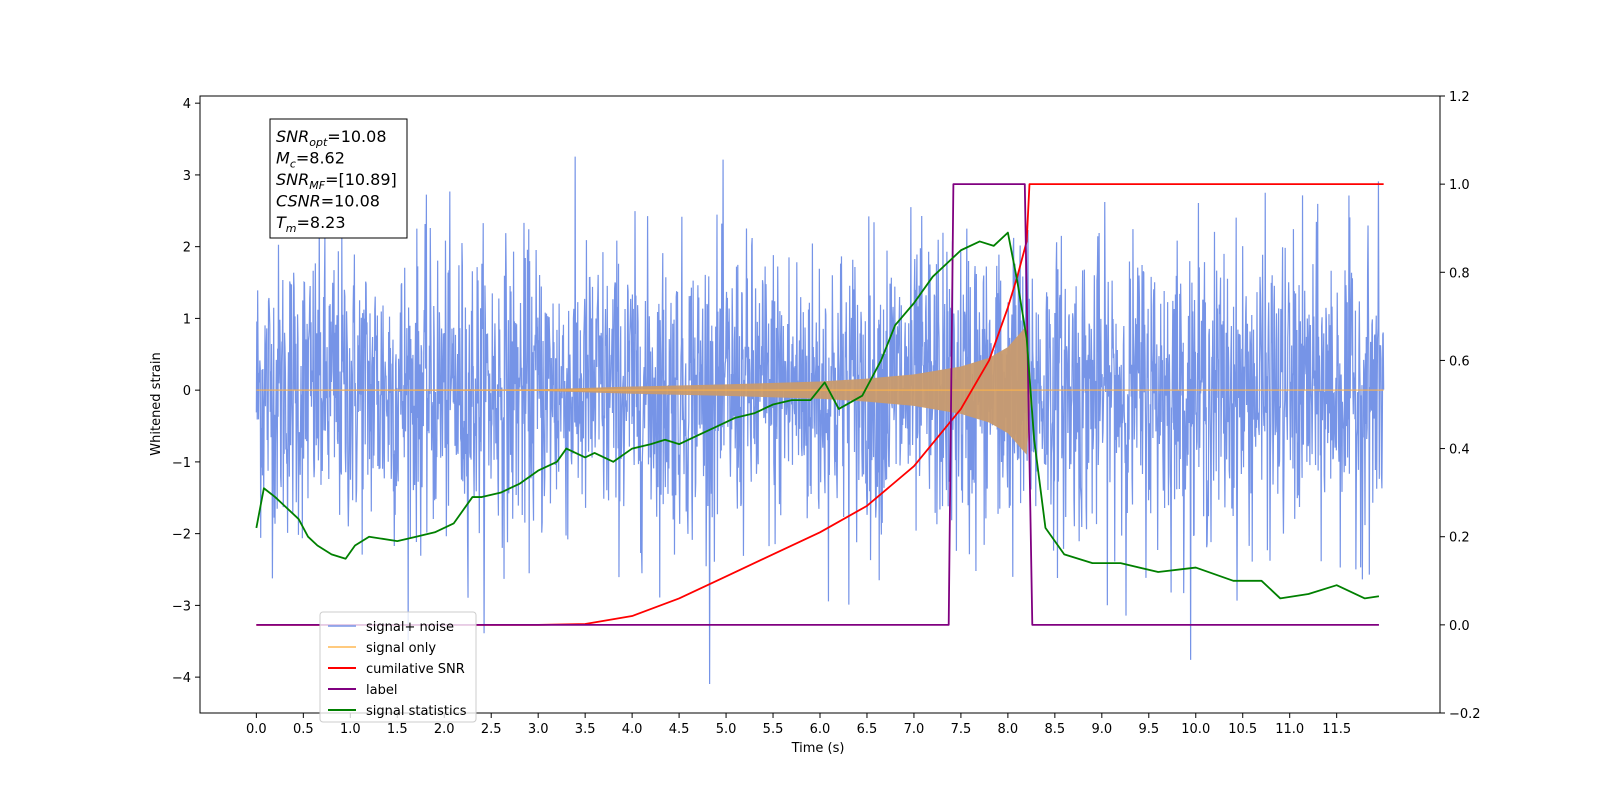 The image size is (1600, 800). I want to click on x-tick-label: 2.0, so click(444, 729).